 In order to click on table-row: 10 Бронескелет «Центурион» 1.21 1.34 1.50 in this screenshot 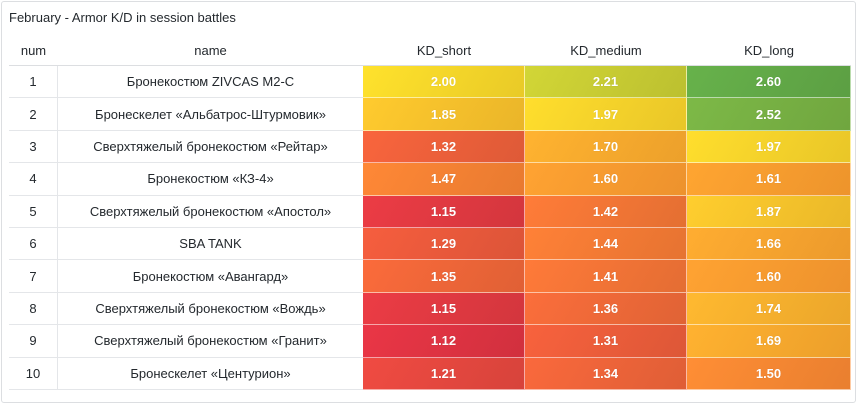, I will do `click(430, 373)`.